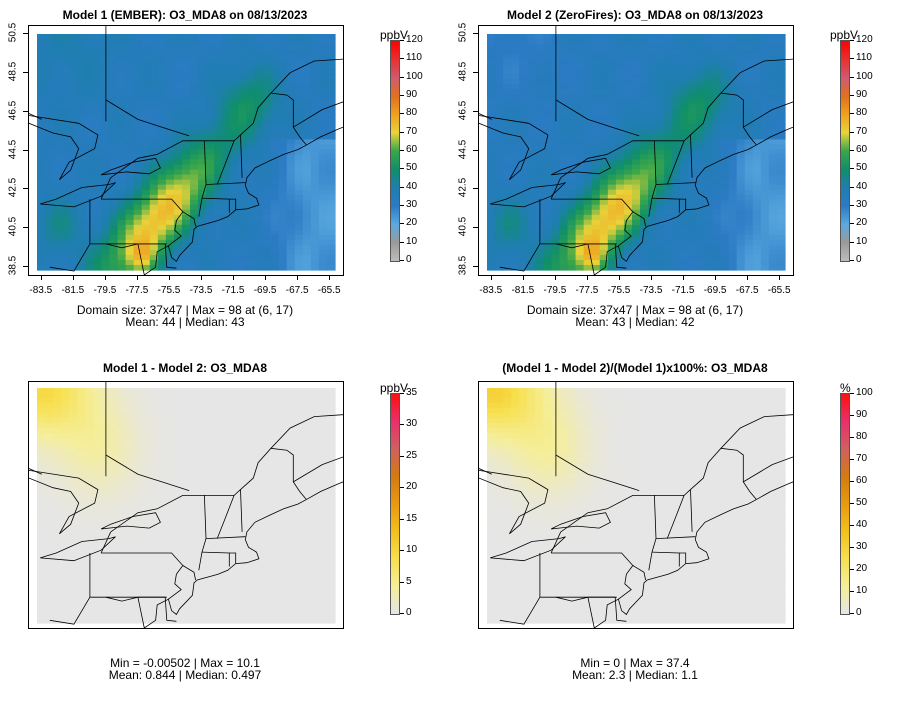  Describe the element at coordinates (130, 166) in the screenshot. I see `lake-outline` at that location.